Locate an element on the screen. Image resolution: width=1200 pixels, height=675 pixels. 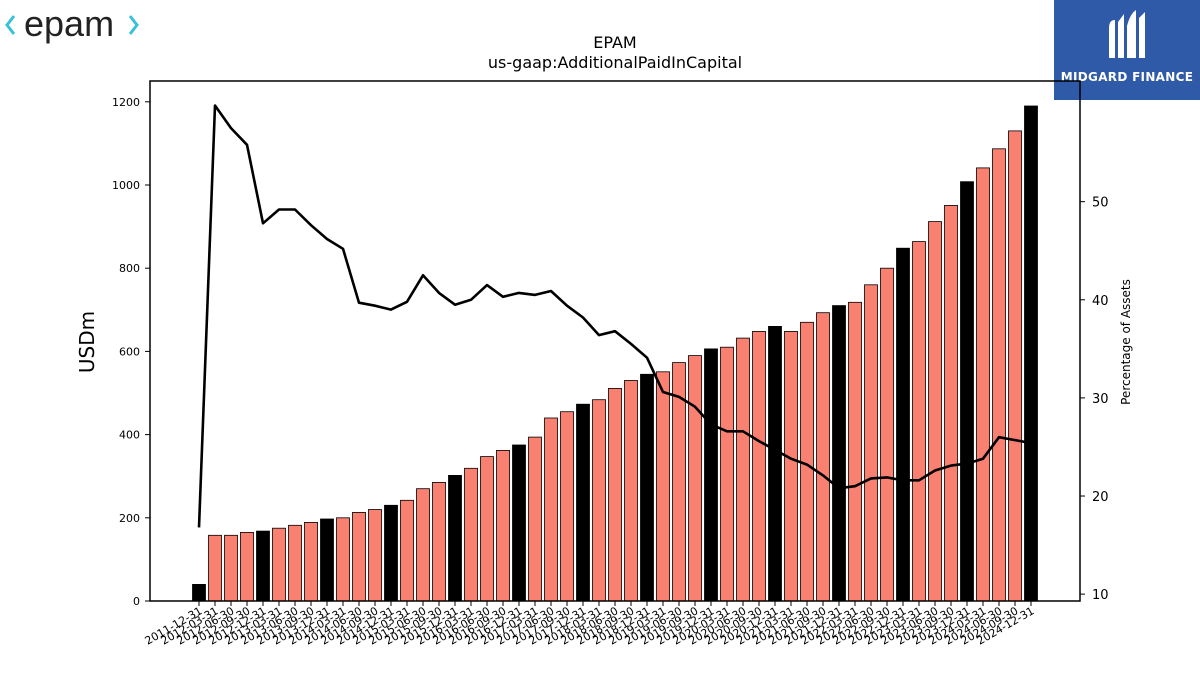
y2-tick-label: 30 is located at coordinates (1100, 399).